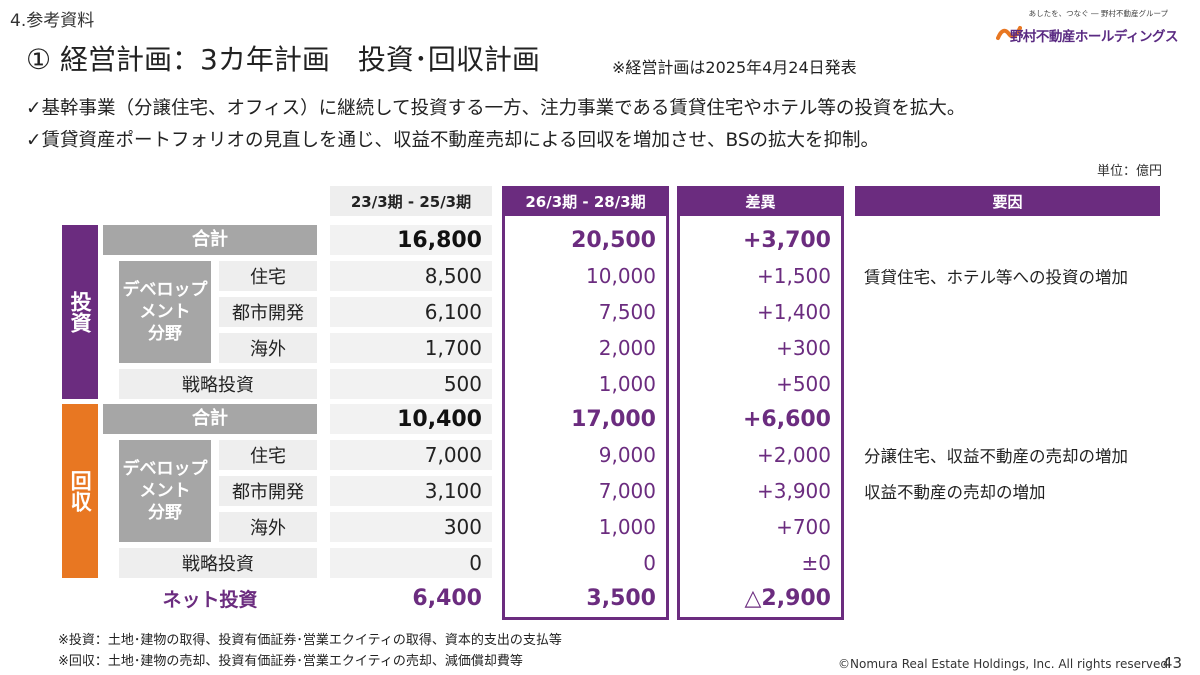  Describe the element at coordinates (268, 455) in the screenshot. I see `recovery-row-label: 住宅` at that location.